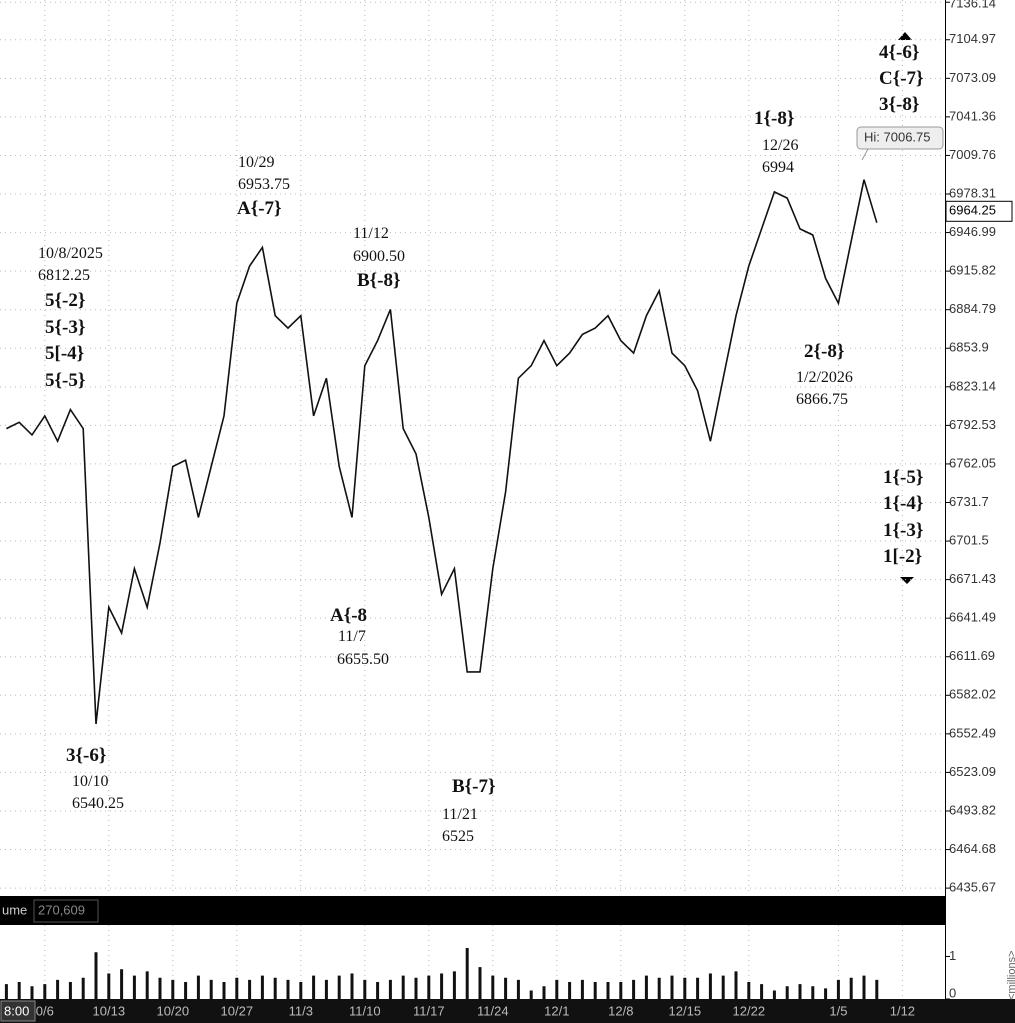 The height and width of the screenshot is (1023, 1015). What do you see at coordinates (969, 501) in the screenshot?
I see `y-tick-label: 6731.7` at bounding box center [969, 501].